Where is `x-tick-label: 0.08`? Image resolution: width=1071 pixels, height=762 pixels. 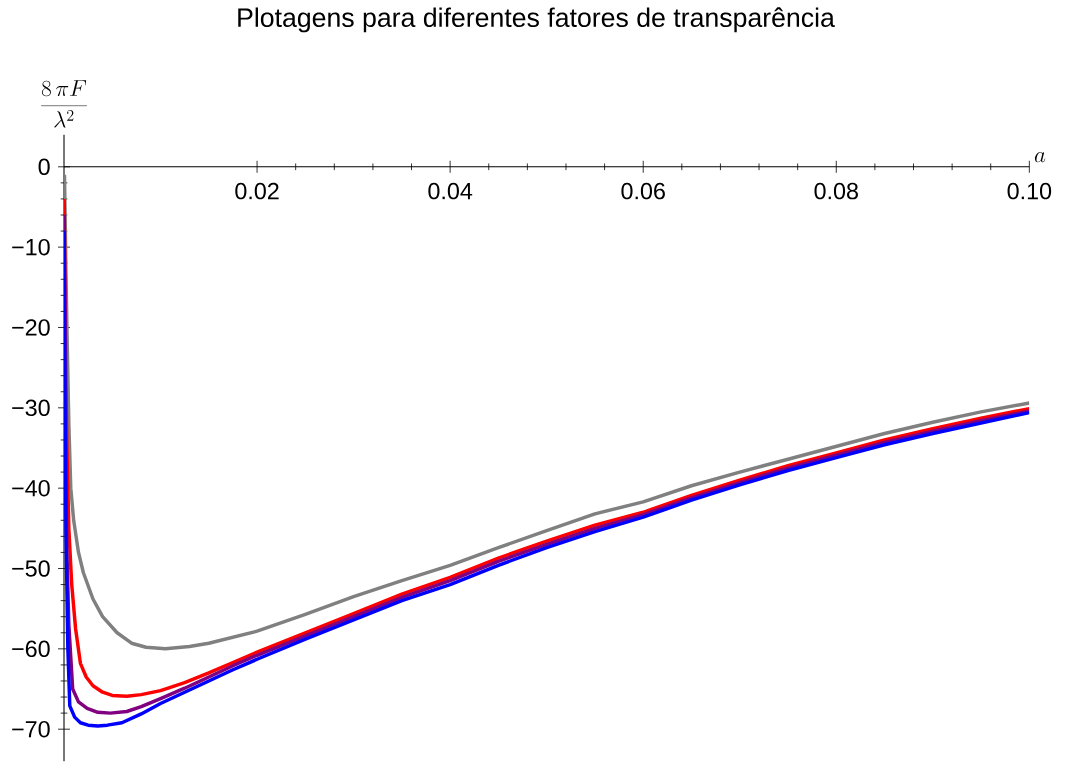 x-tick-label: 0.08 is located at coordinates (836, 191).